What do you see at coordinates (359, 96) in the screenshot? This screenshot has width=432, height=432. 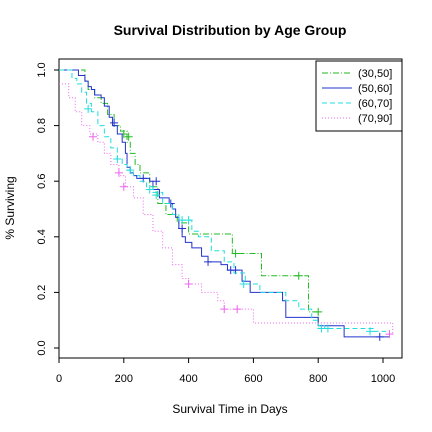 I see `legend: (30,50] (50,60] (60,70] (70,90]` at bounding box center [359, 96].